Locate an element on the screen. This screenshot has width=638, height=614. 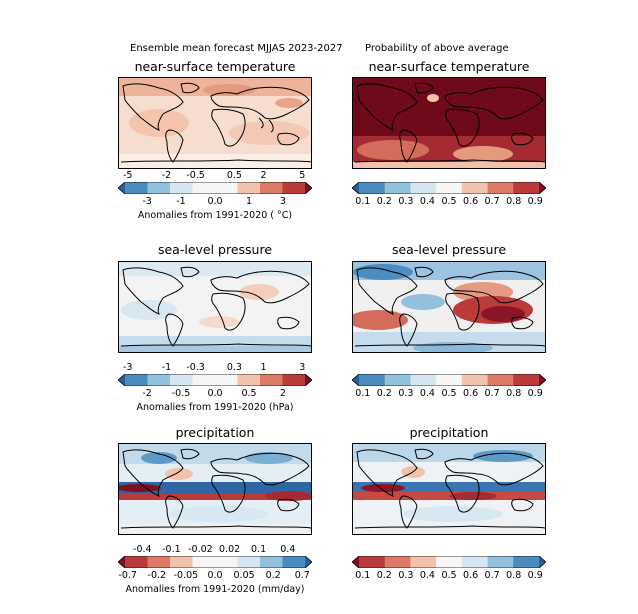
tas-prob-colorbar: 0.1 0.2 0.3 0.4 0.5 0.6 0.7 0.8 0.9 is located at coordinates (449, 202).